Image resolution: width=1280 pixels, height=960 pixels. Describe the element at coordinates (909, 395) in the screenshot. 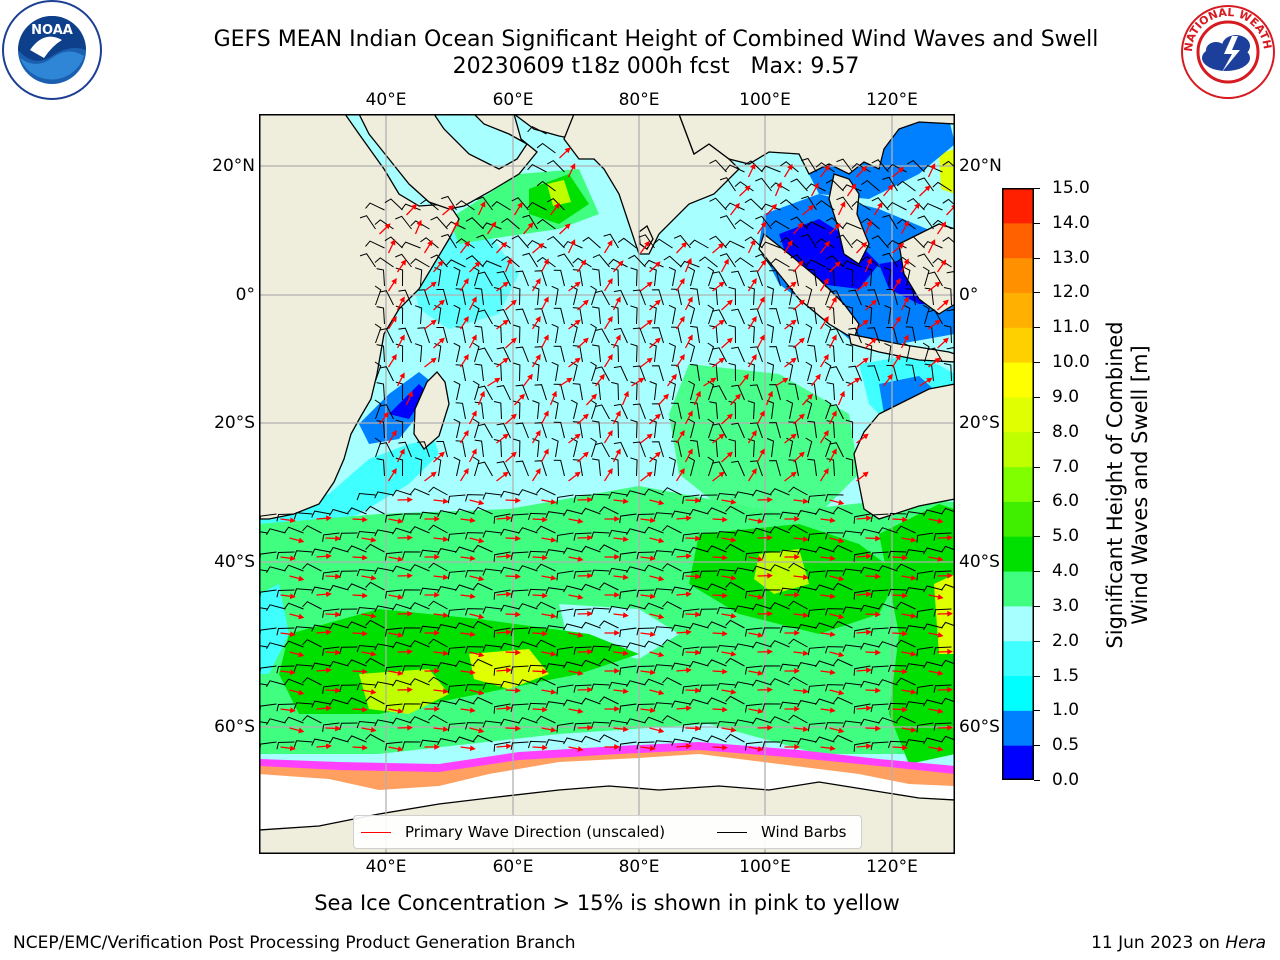

I see `field-blue-australia-coast` at that location.